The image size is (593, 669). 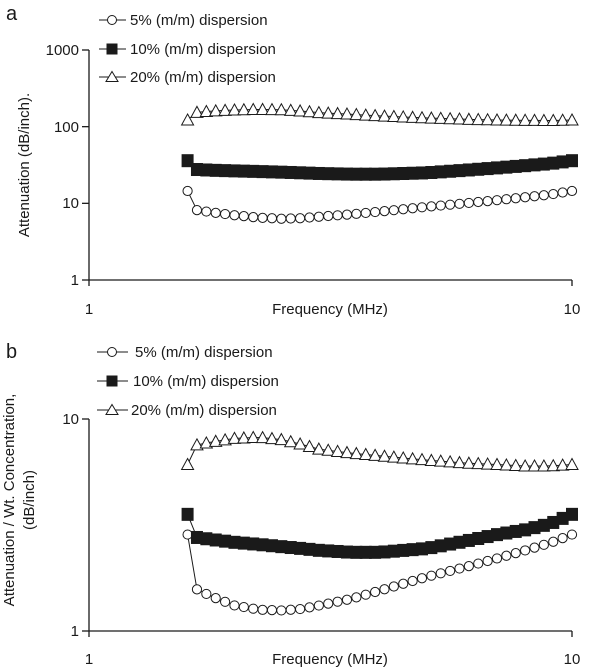 I want to click on panel-a-y-tick-label-1: 1, so click(x=75, y=280).